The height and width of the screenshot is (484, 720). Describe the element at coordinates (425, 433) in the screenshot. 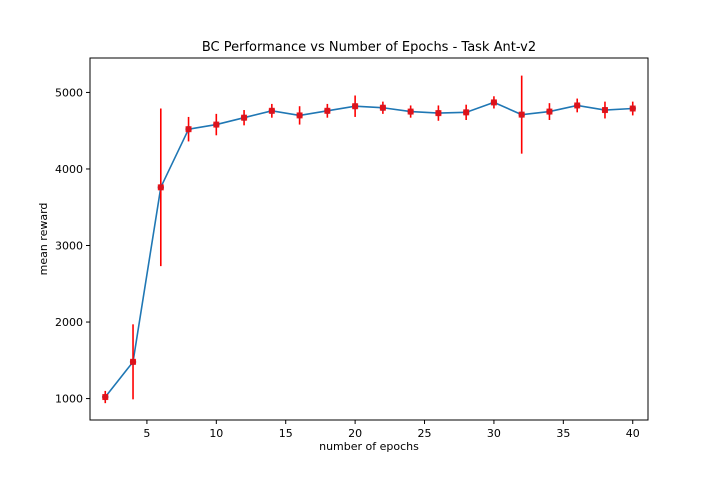

I see `x-tick-label: 25` at that location.